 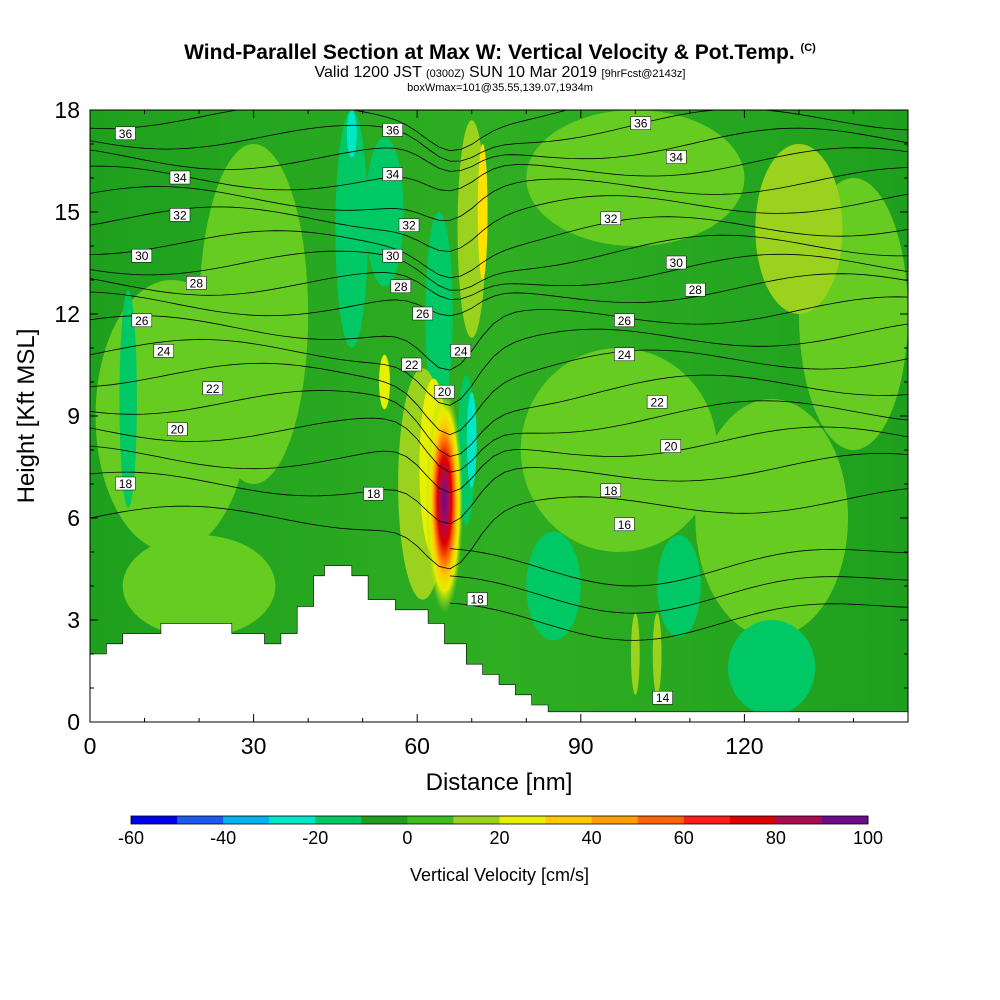 What do you see at coordinates (581, 746) in the screenshot?
I see `x-tick-label: 90` at bounding box center [581, 746].